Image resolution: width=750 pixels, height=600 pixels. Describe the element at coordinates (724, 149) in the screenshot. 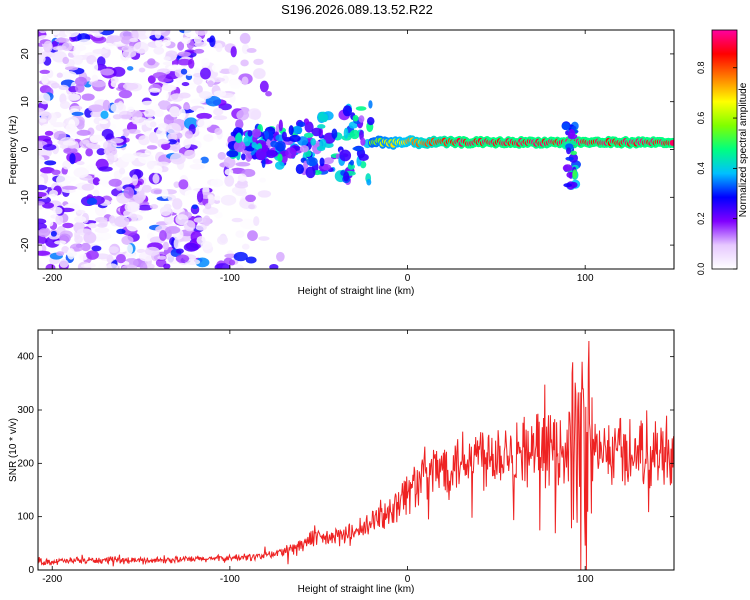

I see `colorbar-gradient` at that location.